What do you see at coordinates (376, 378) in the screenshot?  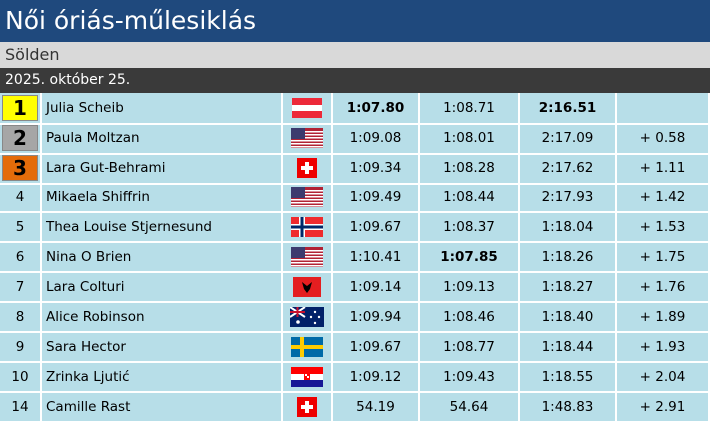 I see `run1-time: 1:09.12` at bounding box center [376, 378].